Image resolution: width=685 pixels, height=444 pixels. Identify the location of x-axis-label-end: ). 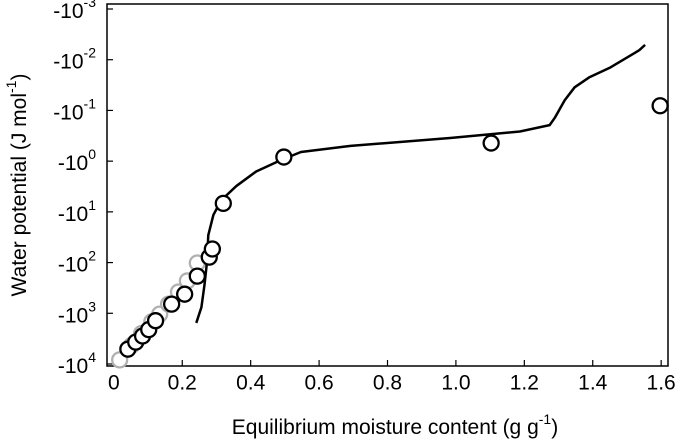
(554, 427).